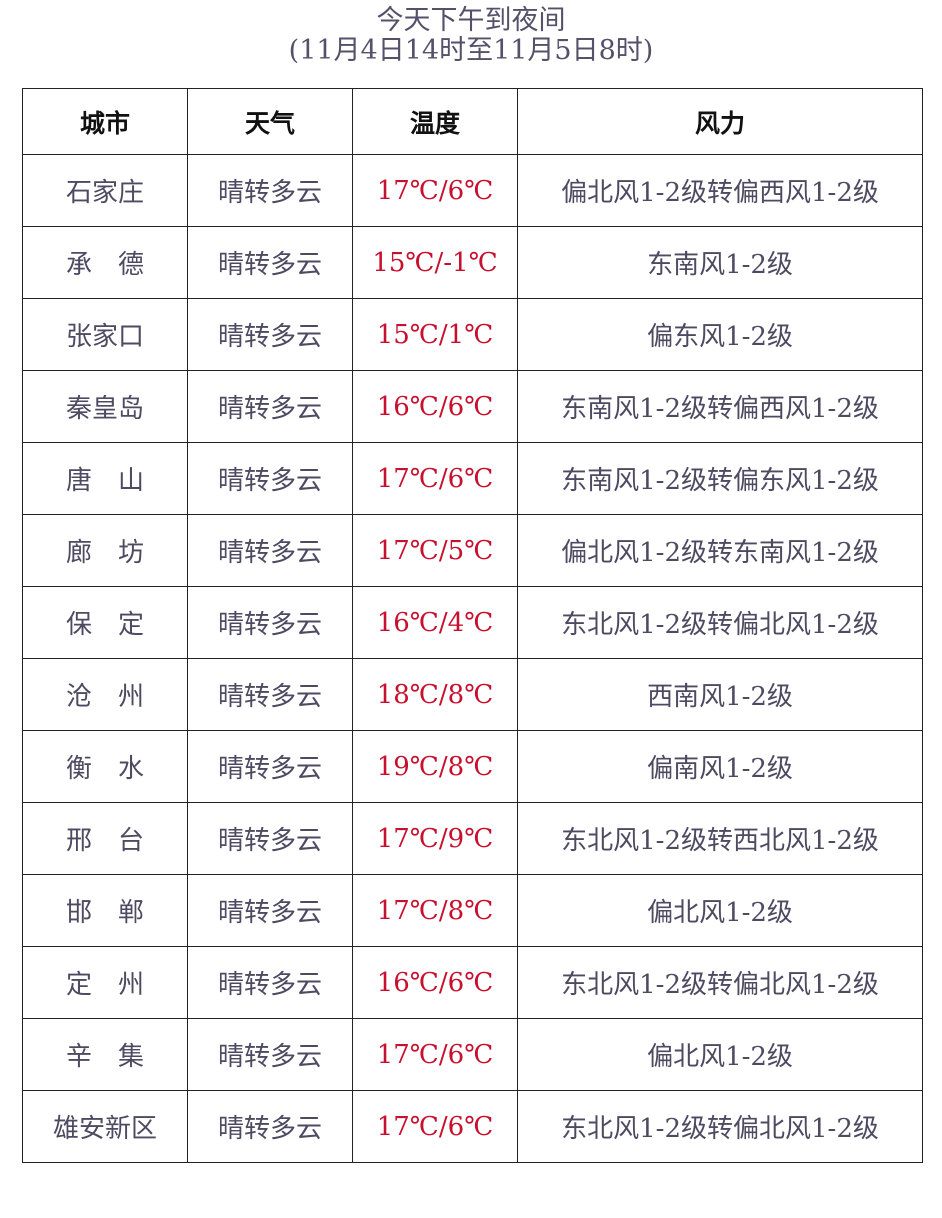 Image resolution: width=942 pixels, height=1218 pixels. I want to click on title-line-1: 今天下午到夜间, so click(471, 20).